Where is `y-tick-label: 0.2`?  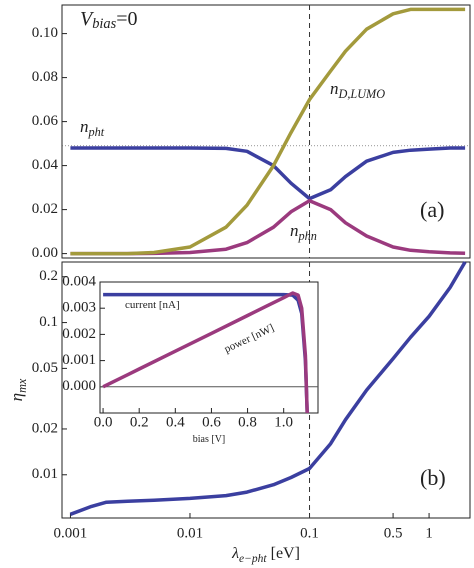
y-tick-label: 0.2 is located at coordinates (48, 276).